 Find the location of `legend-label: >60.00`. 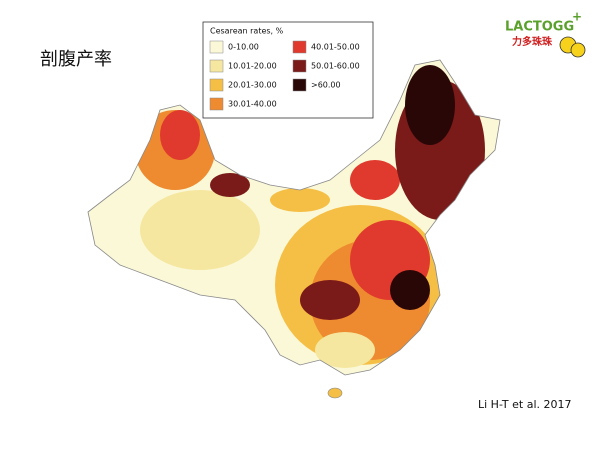

legend-label: >60.00 is located at coordinates (326, 85).